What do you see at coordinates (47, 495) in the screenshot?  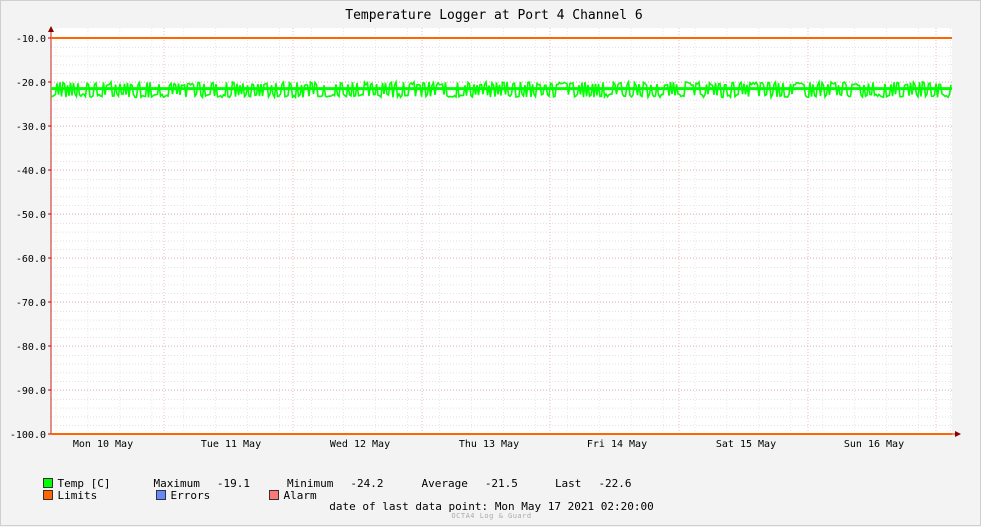 I see `limits-swatch` at bounding box center [47, 495].